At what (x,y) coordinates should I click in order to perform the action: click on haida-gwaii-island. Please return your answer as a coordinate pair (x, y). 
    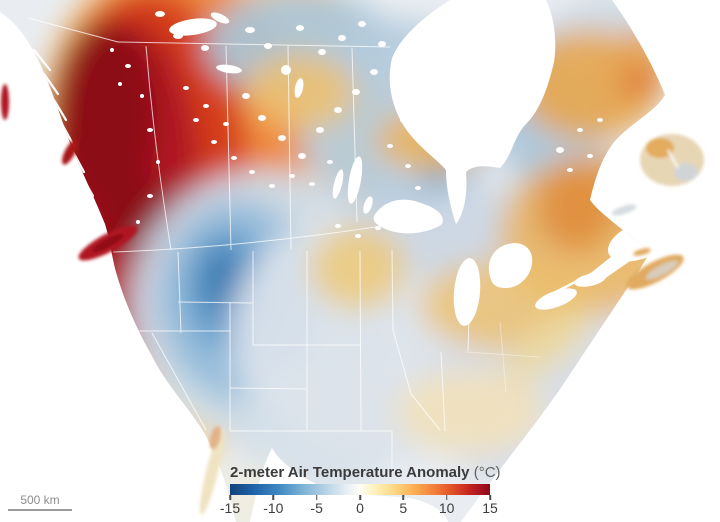
    Looking at the image, I should click on (39, 124).